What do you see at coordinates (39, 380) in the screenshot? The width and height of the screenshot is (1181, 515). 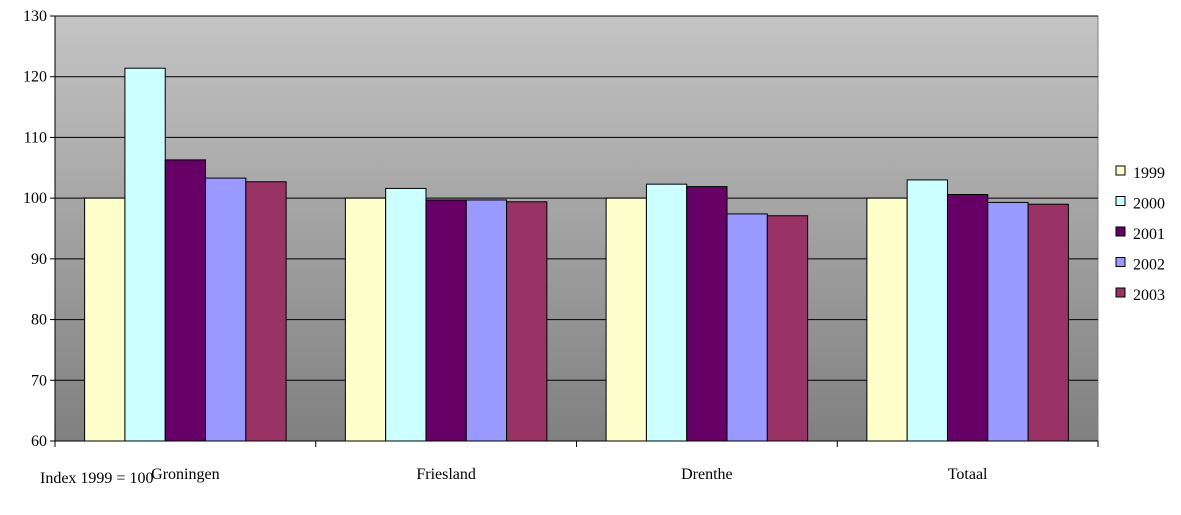 I see `y-tick-label: 70` at bounding box center [39, 380].